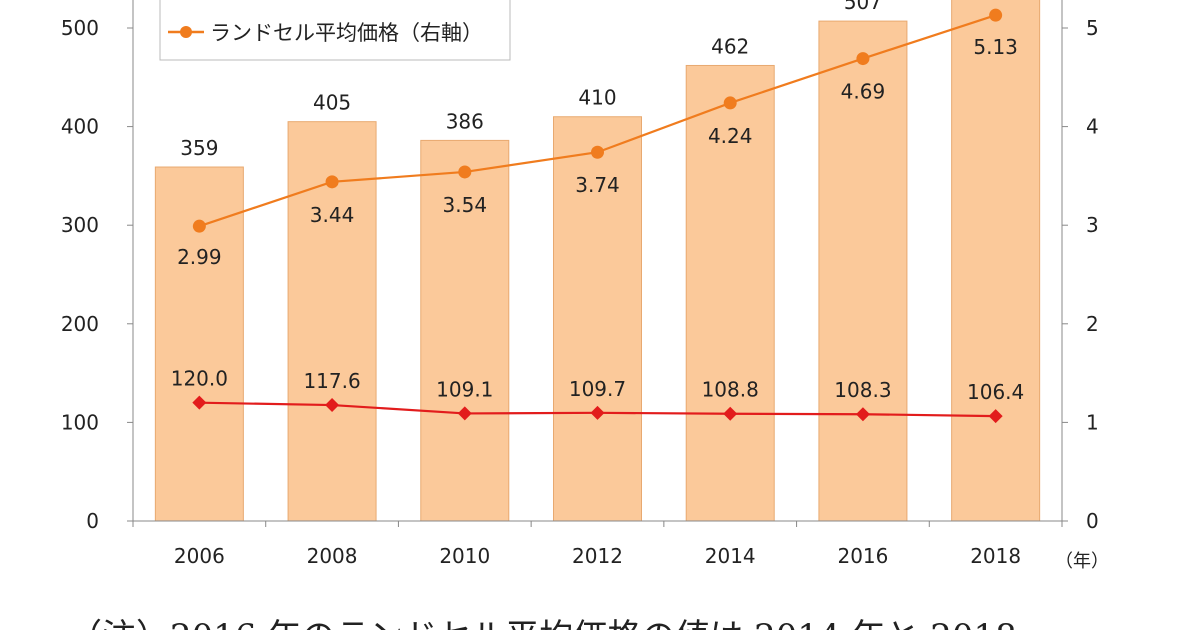 This screenshot has width=1200, height=634. Describe the element at coordinates (542, 623) in the screenshot. I see `footnote: （注）2016 年のランドセル平均価格の値は 2014 年と 2018` at that location.